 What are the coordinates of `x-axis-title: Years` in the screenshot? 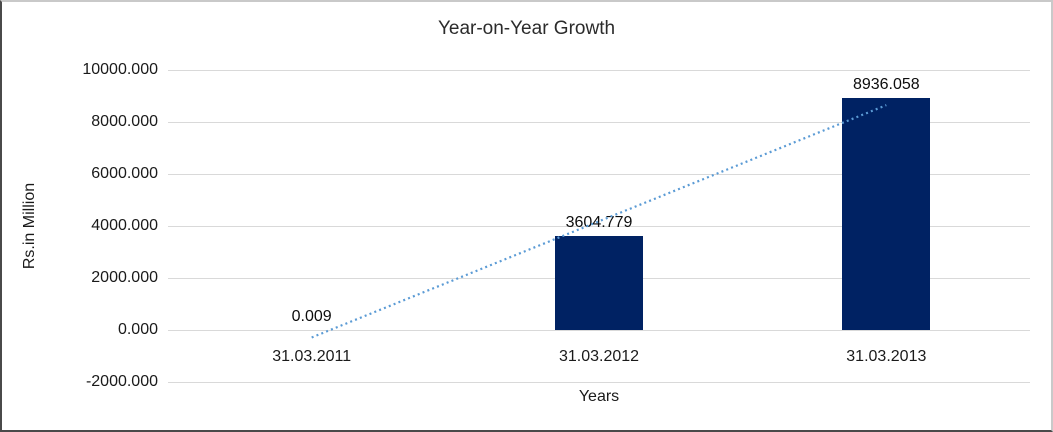 It's located at (599, 396).